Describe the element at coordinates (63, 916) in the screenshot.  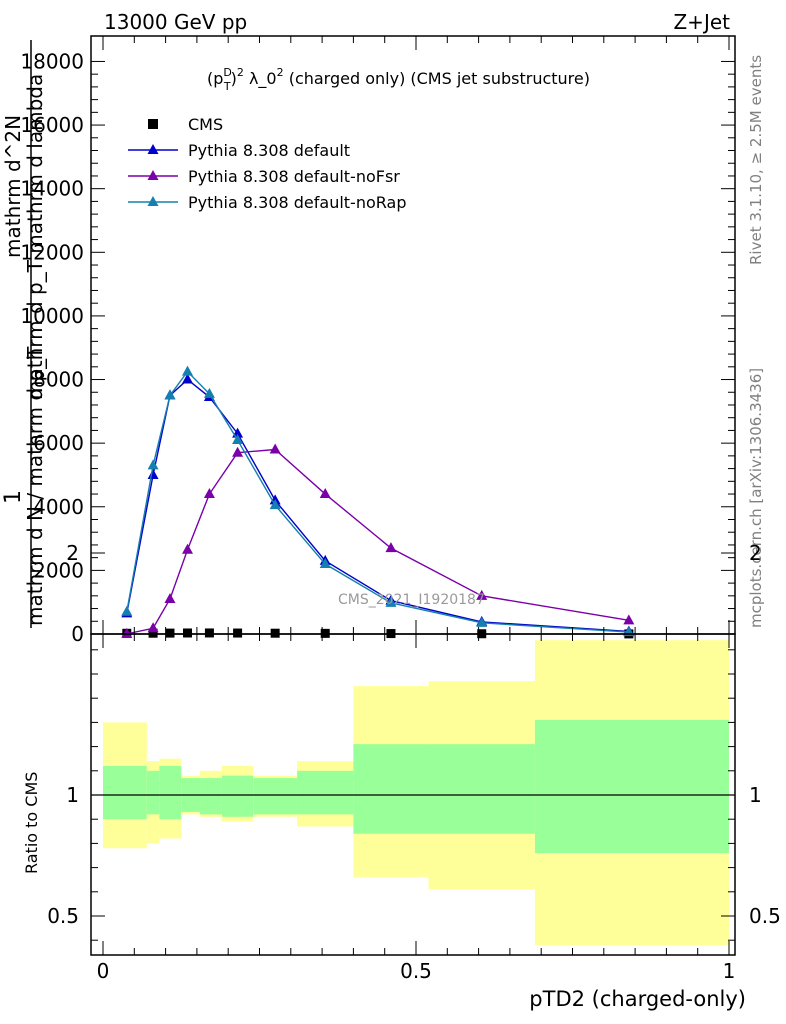
I see `ratio-ytick-label-left: 0.5` at that location.